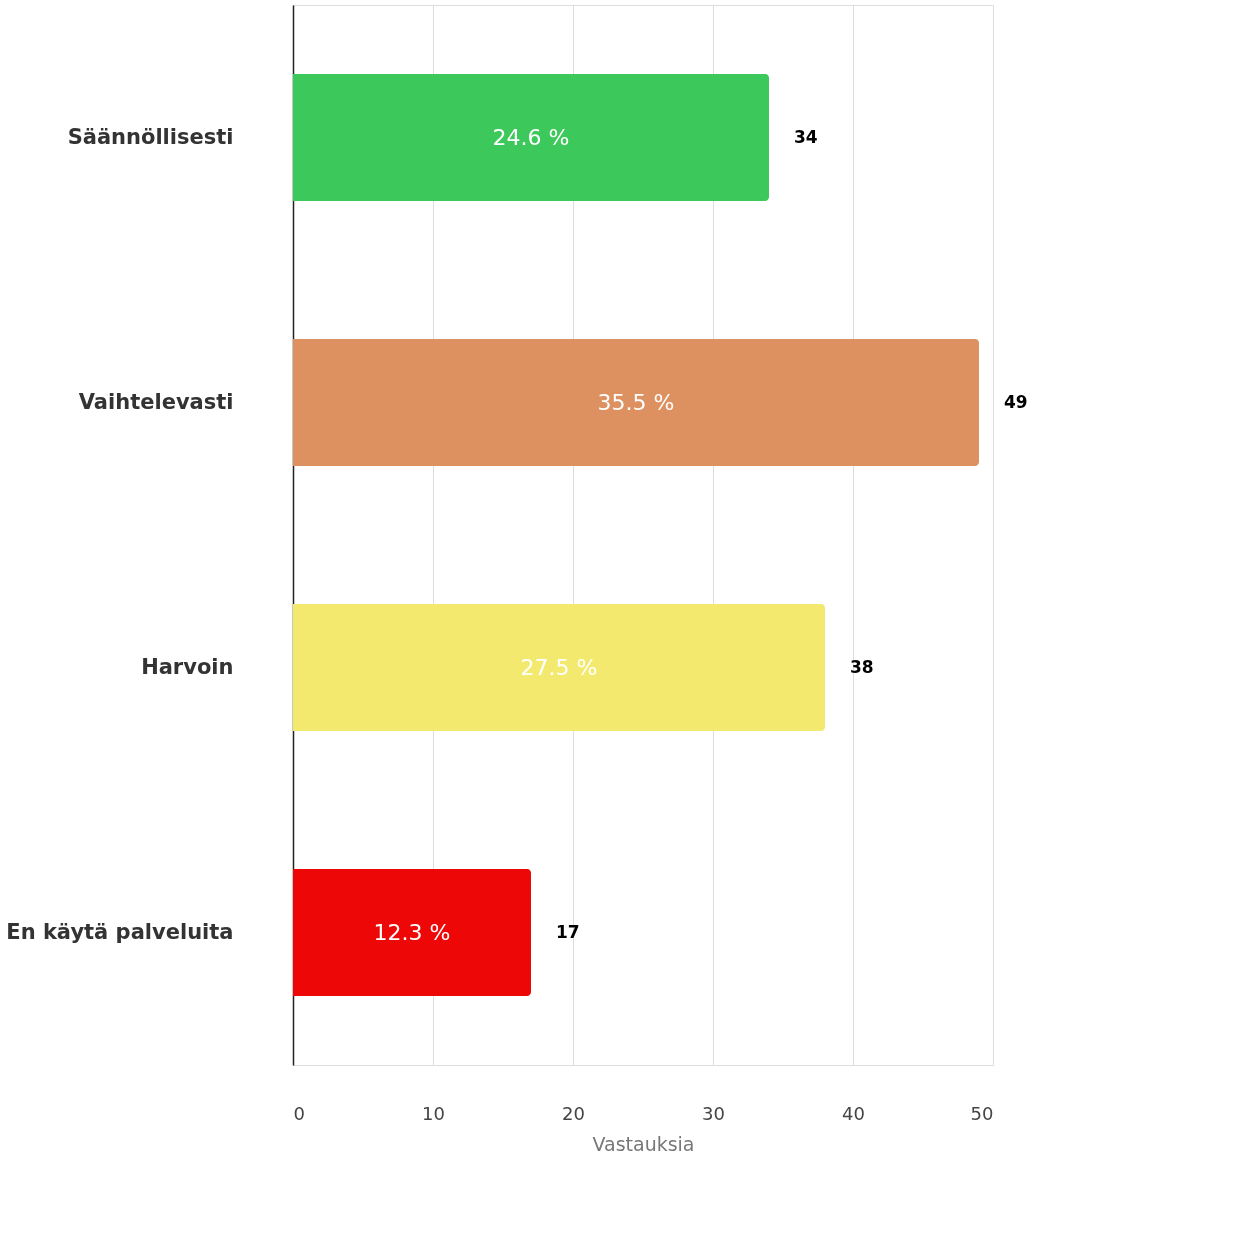 This screenshot has height=1238, width=1252. What do you see at coordinates (643, 1143) in the screenshot?
I see `x-axis-title: Vastauksia` at bounding box center [643, 1143].